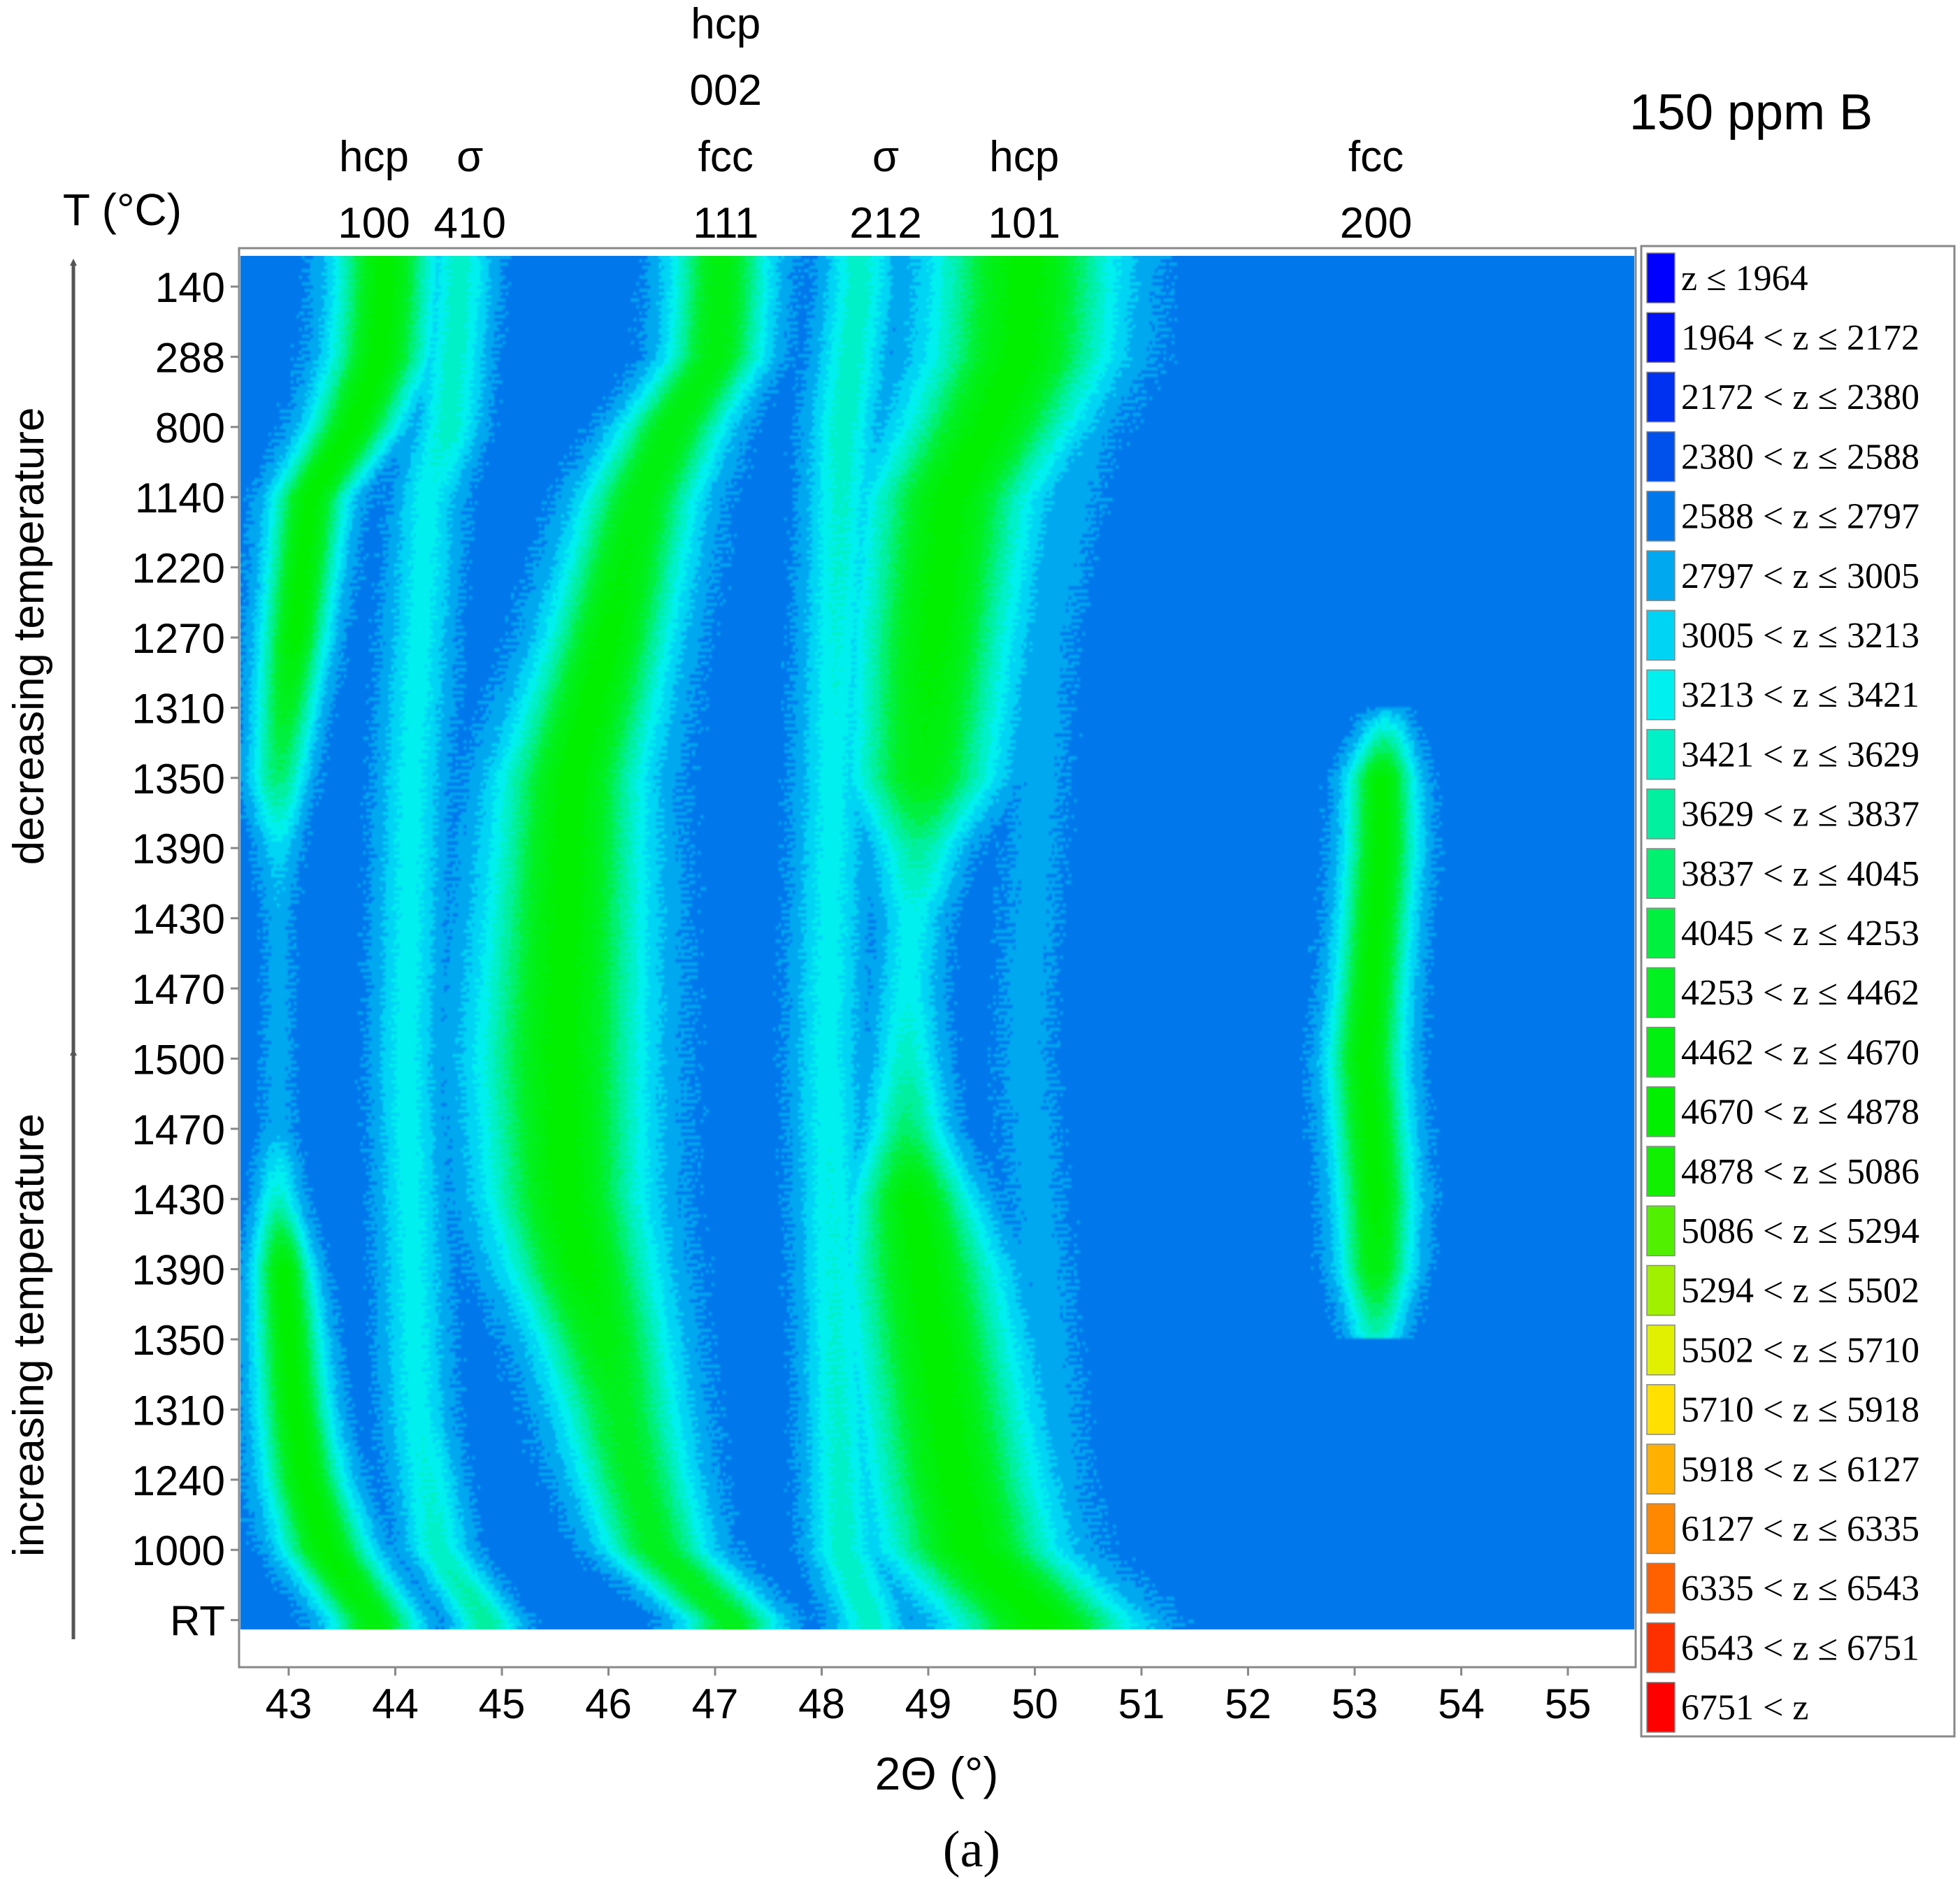 Image resolution: width=1960 pixels, height=1879 pixels. Describe the element at coordinates (395, 1703) in the screenshot. I see `x-tick-label: 44` at that location.